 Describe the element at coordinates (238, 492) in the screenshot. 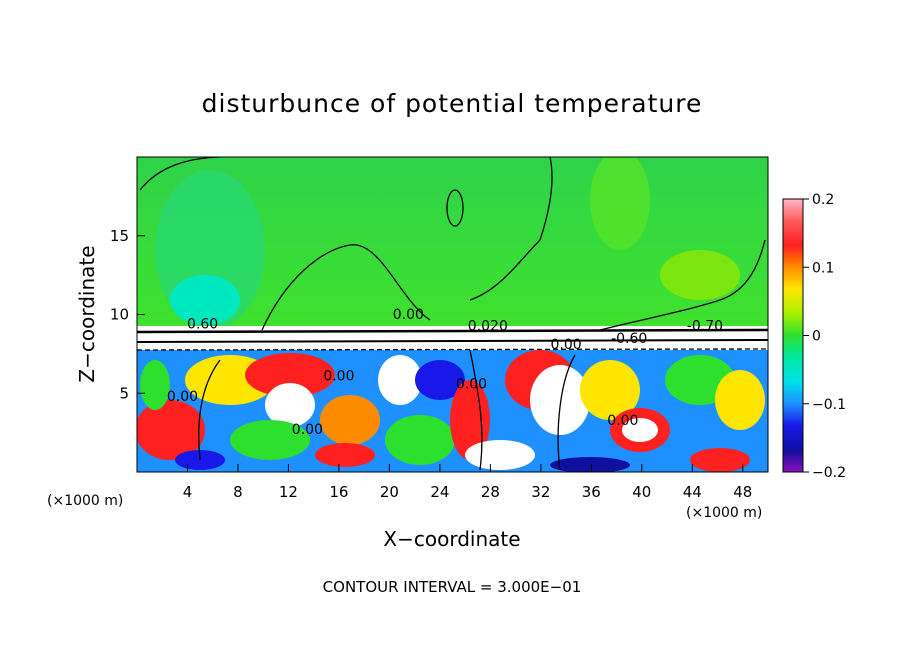

I see `x-tick-label: 8` at that location.